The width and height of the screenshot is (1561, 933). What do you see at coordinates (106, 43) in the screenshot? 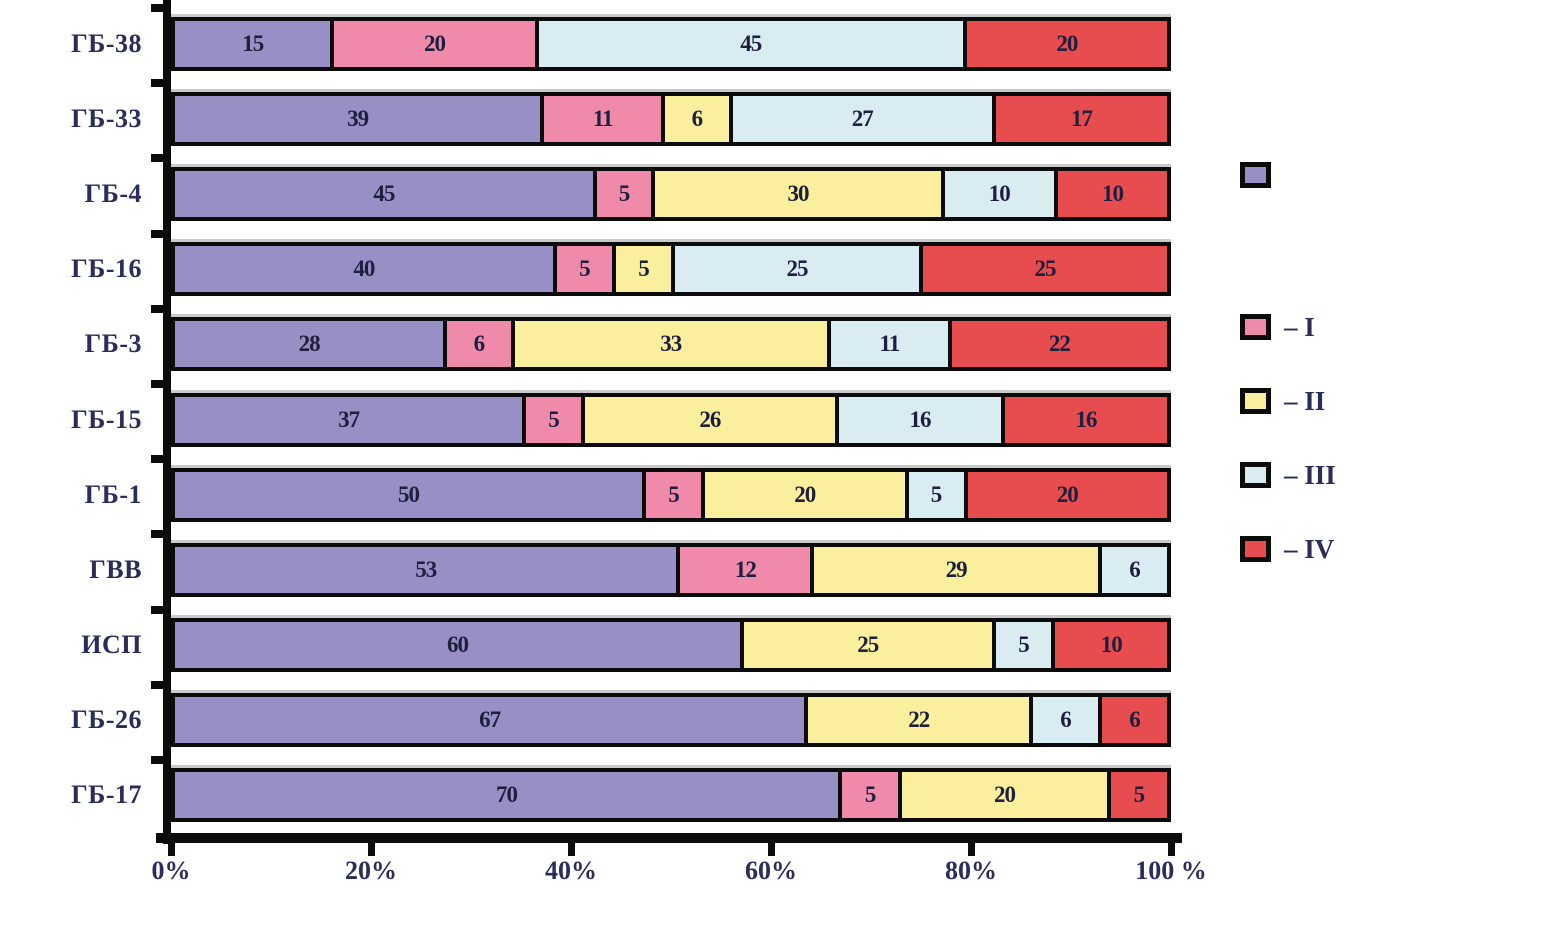
I see `category-label-ГБ-38: ГБ-38` at bounding box center [106, 43].